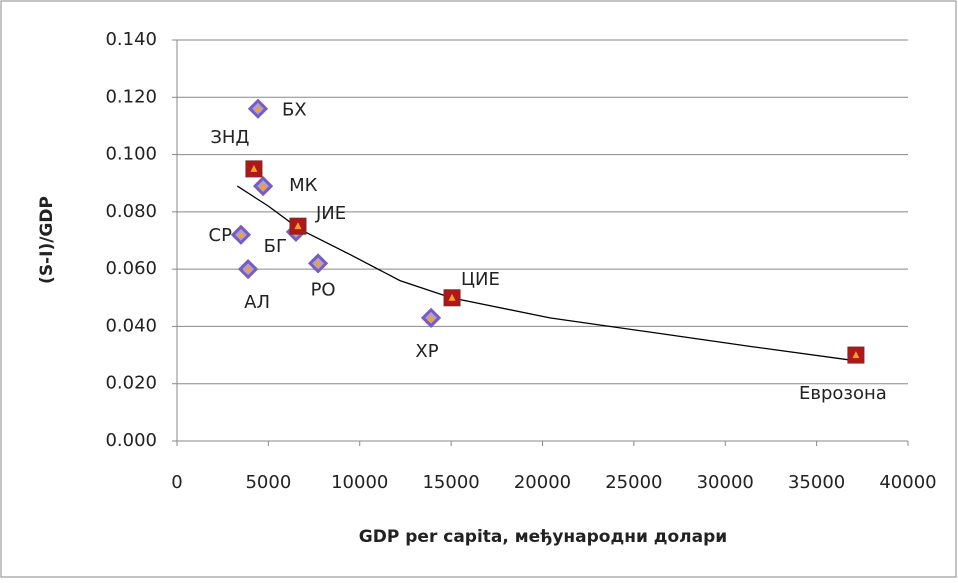 The image size is (958, 583). What do you see at coordinates (294, 110) in the screenshot?
I see `point-label: БХ` at bounding box center [294, 110].